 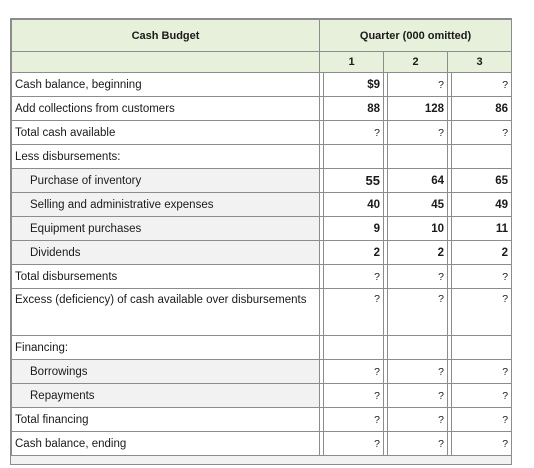 What do you see at coordinates (479, 62) in the screenshot?
I see `quarter-3-header: 3` at bounding box center [479, 62].